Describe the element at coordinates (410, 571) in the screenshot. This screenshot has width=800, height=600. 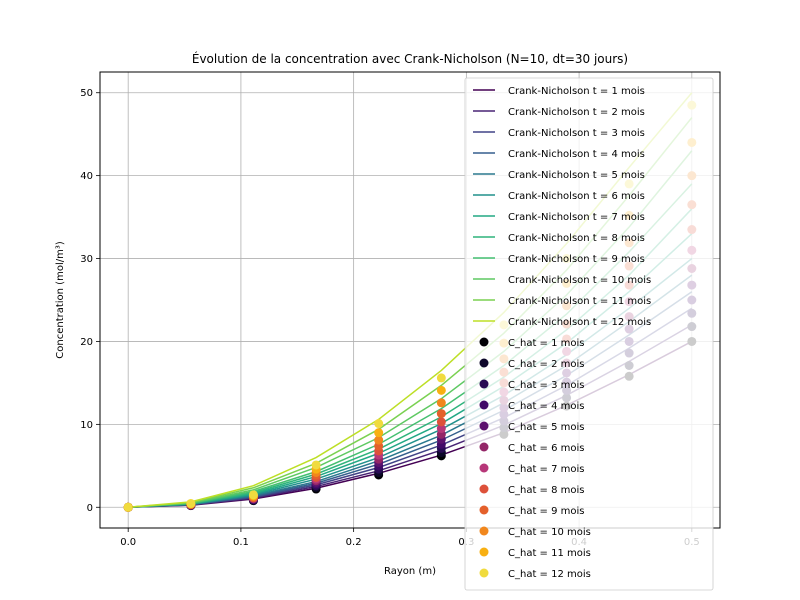
I see `x-axis-label: Rayon (m)` at that location.